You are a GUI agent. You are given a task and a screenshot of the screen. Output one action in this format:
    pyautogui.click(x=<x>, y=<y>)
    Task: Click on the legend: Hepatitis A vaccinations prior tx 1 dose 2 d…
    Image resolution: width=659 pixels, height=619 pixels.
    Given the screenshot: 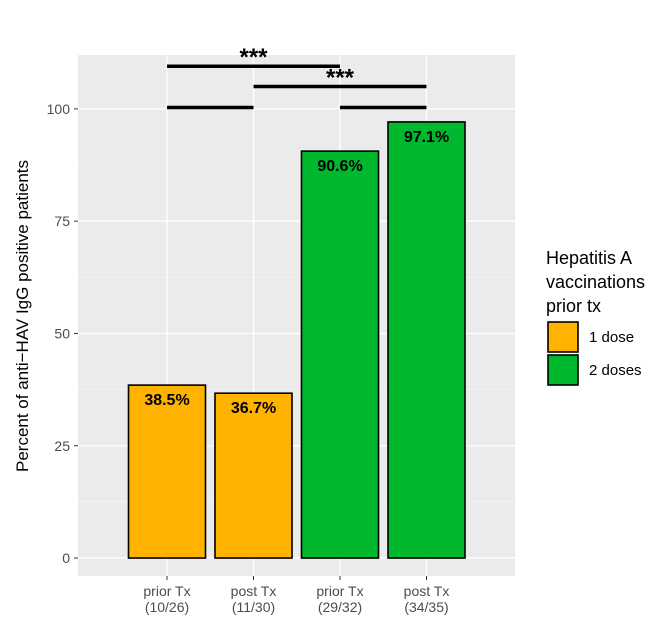 What is the action you would take?
    pyautogui.click(x=595, y=317)
    